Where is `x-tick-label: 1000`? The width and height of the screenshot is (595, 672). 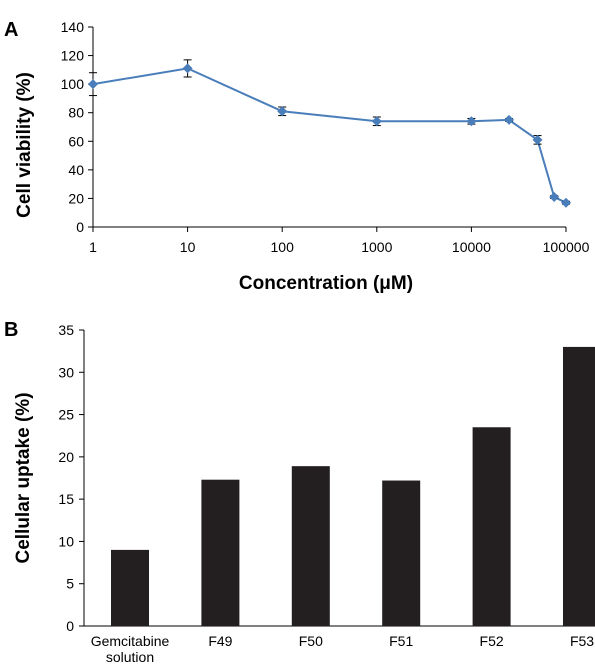
x-tick-label: 1000 is located at coordinates (376, 247).